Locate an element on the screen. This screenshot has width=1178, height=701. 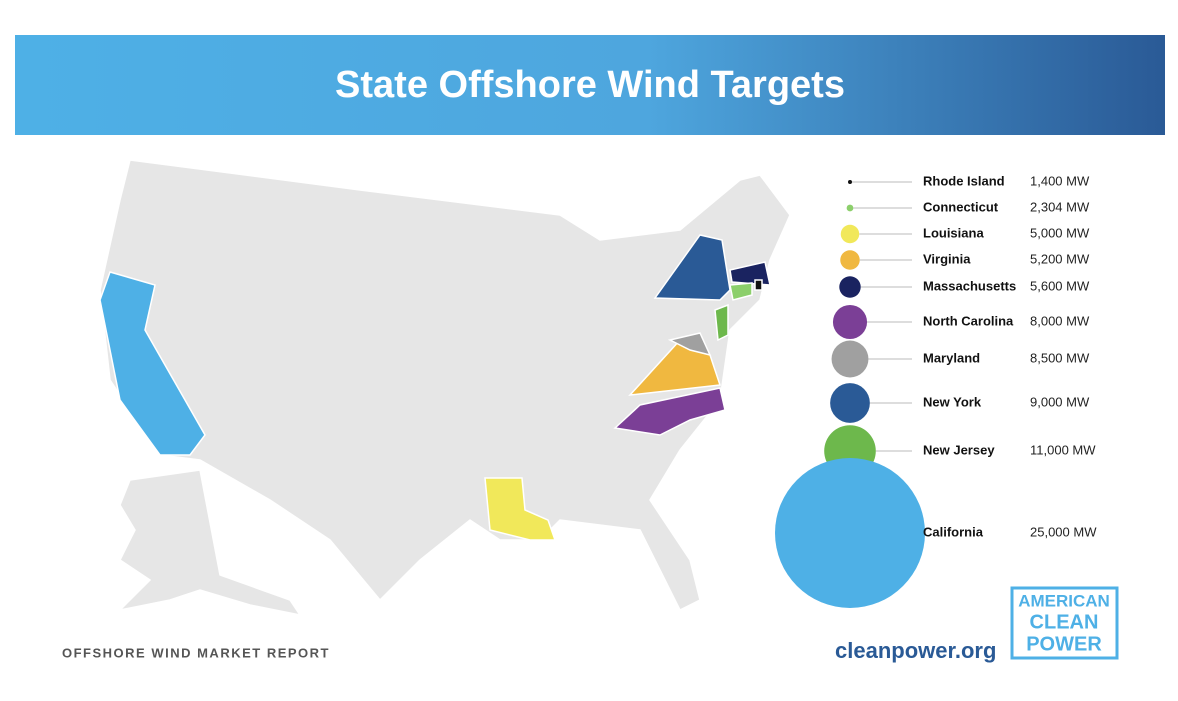
state-name: Virginia is located at coordinates (947, 258).